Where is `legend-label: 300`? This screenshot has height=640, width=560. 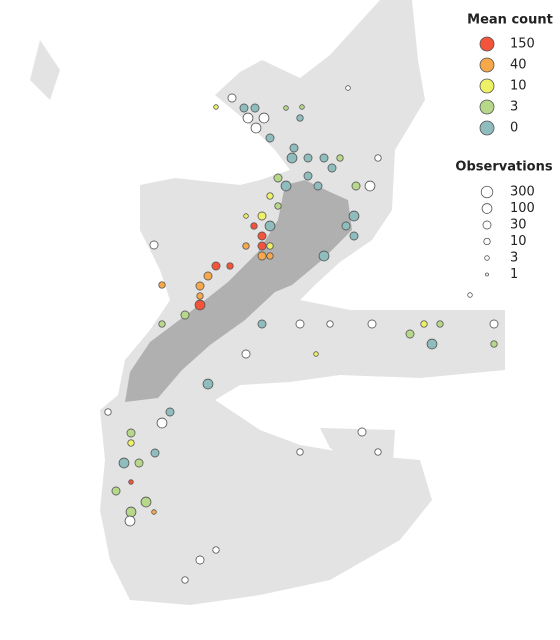
legend-label: 300 is located at coordinates (522, 192).